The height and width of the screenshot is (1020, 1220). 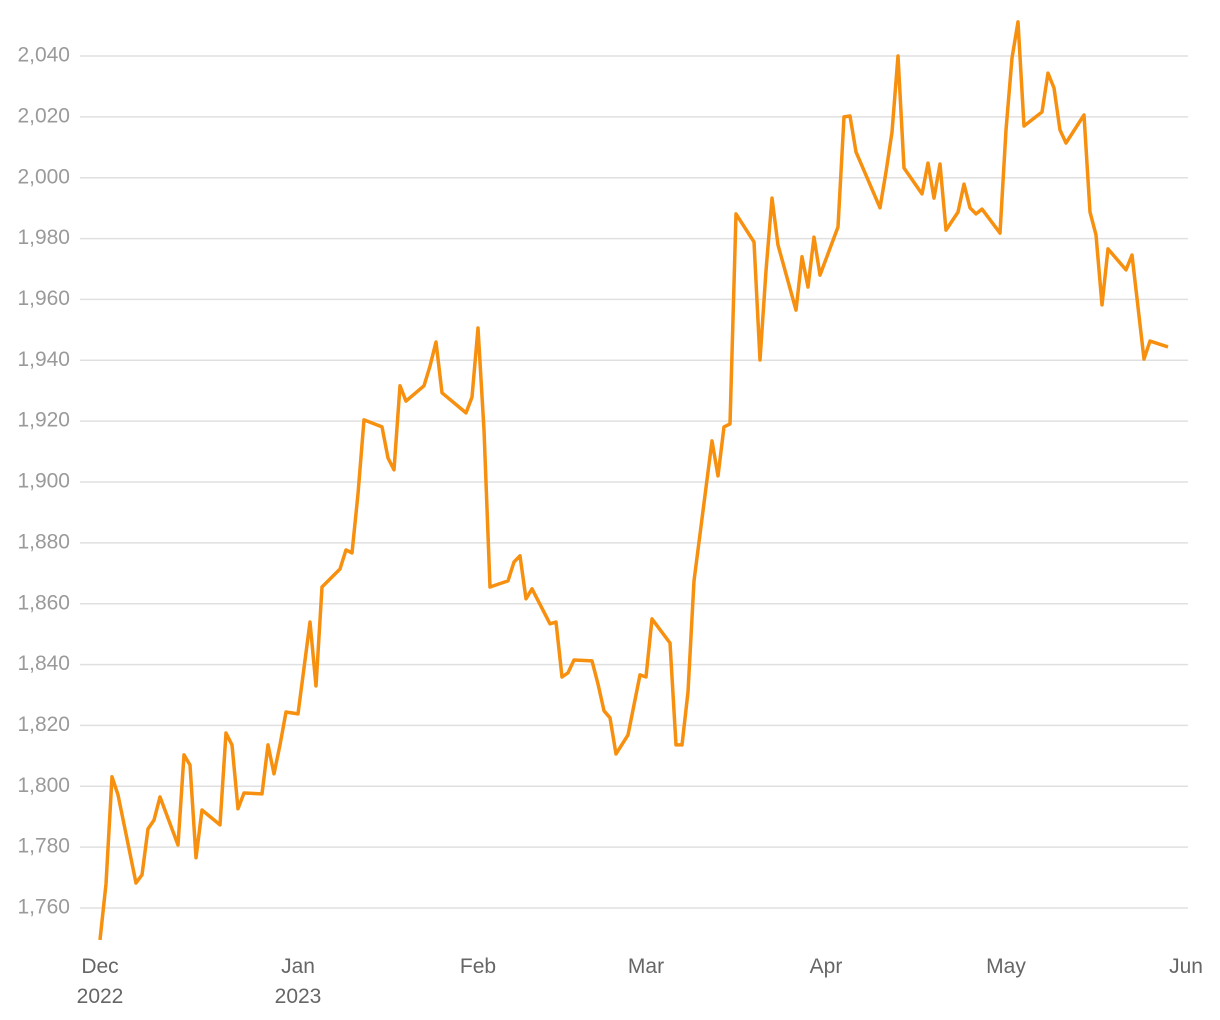 I want to click on y-tick-label: 1,820, so click(x=43, y=724).